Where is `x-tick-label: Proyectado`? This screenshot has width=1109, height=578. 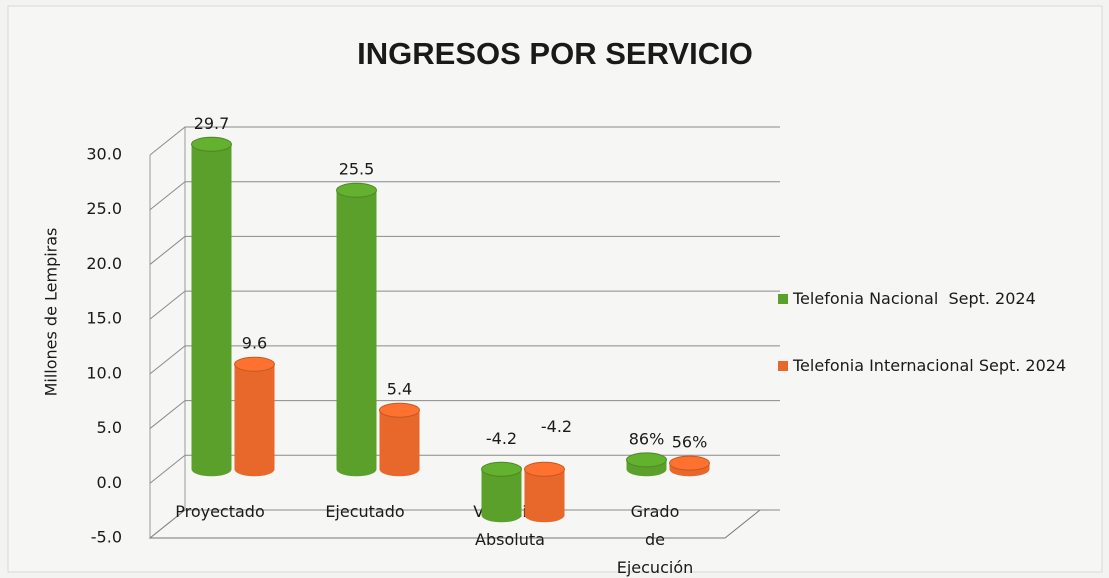
x-tick-label: Proyectado is located at coordinates (220, 511).